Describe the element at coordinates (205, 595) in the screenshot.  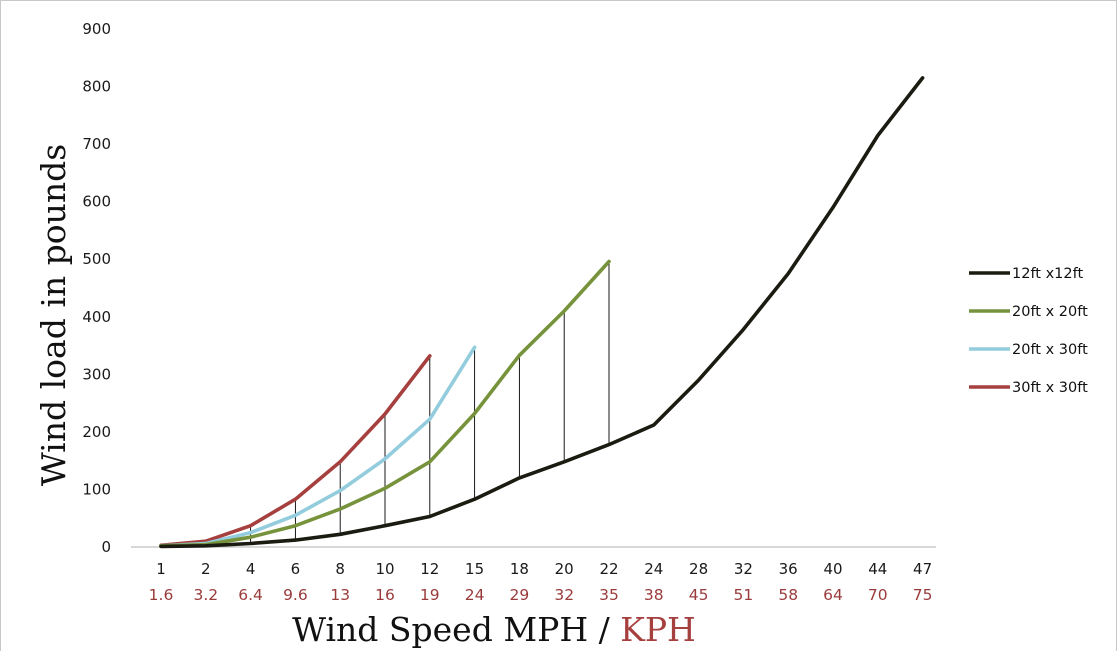
I see `x-tick-label-kph: 3.2` at that location.